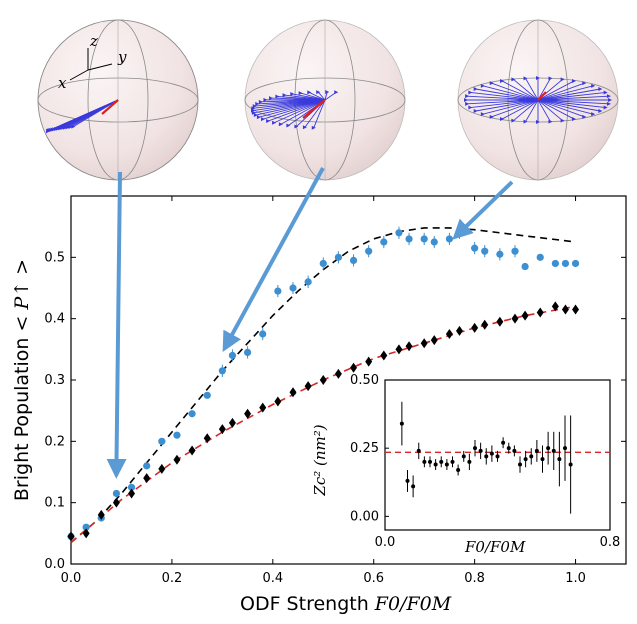 This screenshot has height=624, width=637. I want to click on y-axis-label-text: Bright Population, so click(22, 420).